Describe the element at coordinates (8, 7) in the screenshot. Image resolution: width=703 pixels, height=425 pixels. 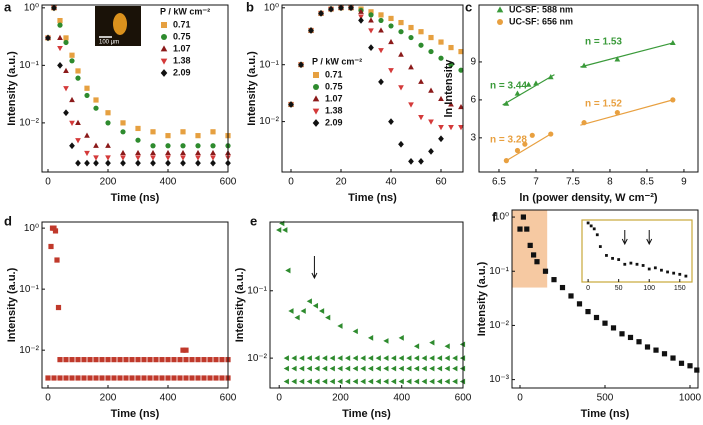
I see `panel-label: a` at that location.